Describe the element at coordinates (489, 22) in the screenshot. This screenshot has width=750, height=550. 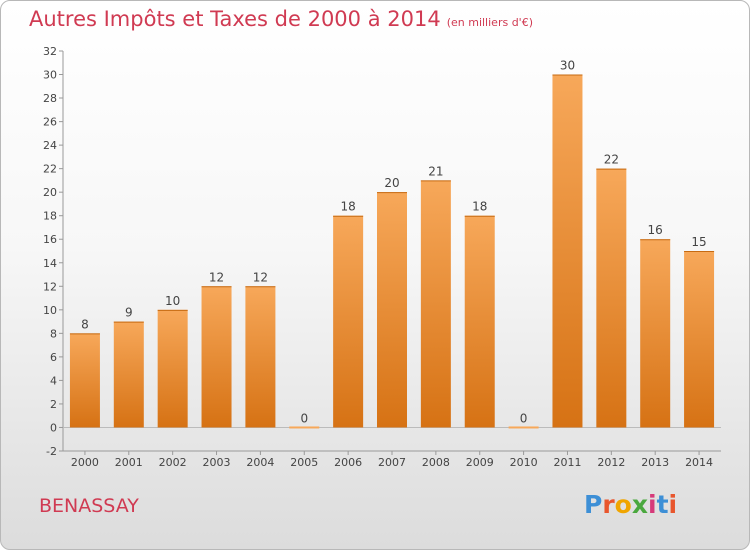
I see `chart-unit-note: (en milliers d'€)` at that location.